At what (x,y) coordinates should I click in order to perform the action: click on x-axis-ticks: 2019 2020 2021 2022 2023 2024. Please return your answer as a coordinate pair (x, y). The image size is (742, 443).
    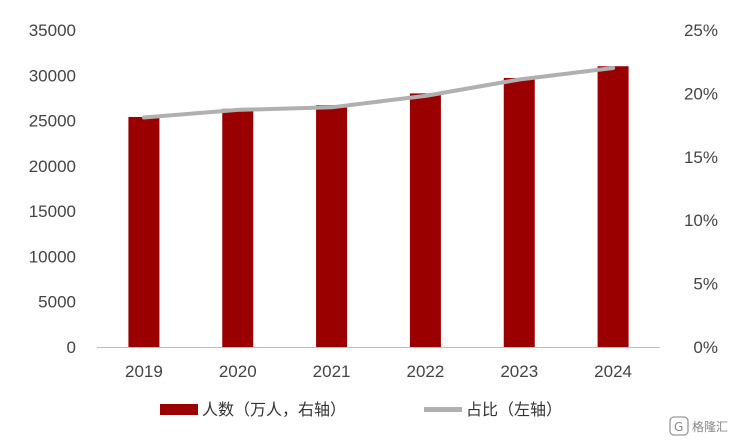
    Looking at the image, I should click on (378, 371).